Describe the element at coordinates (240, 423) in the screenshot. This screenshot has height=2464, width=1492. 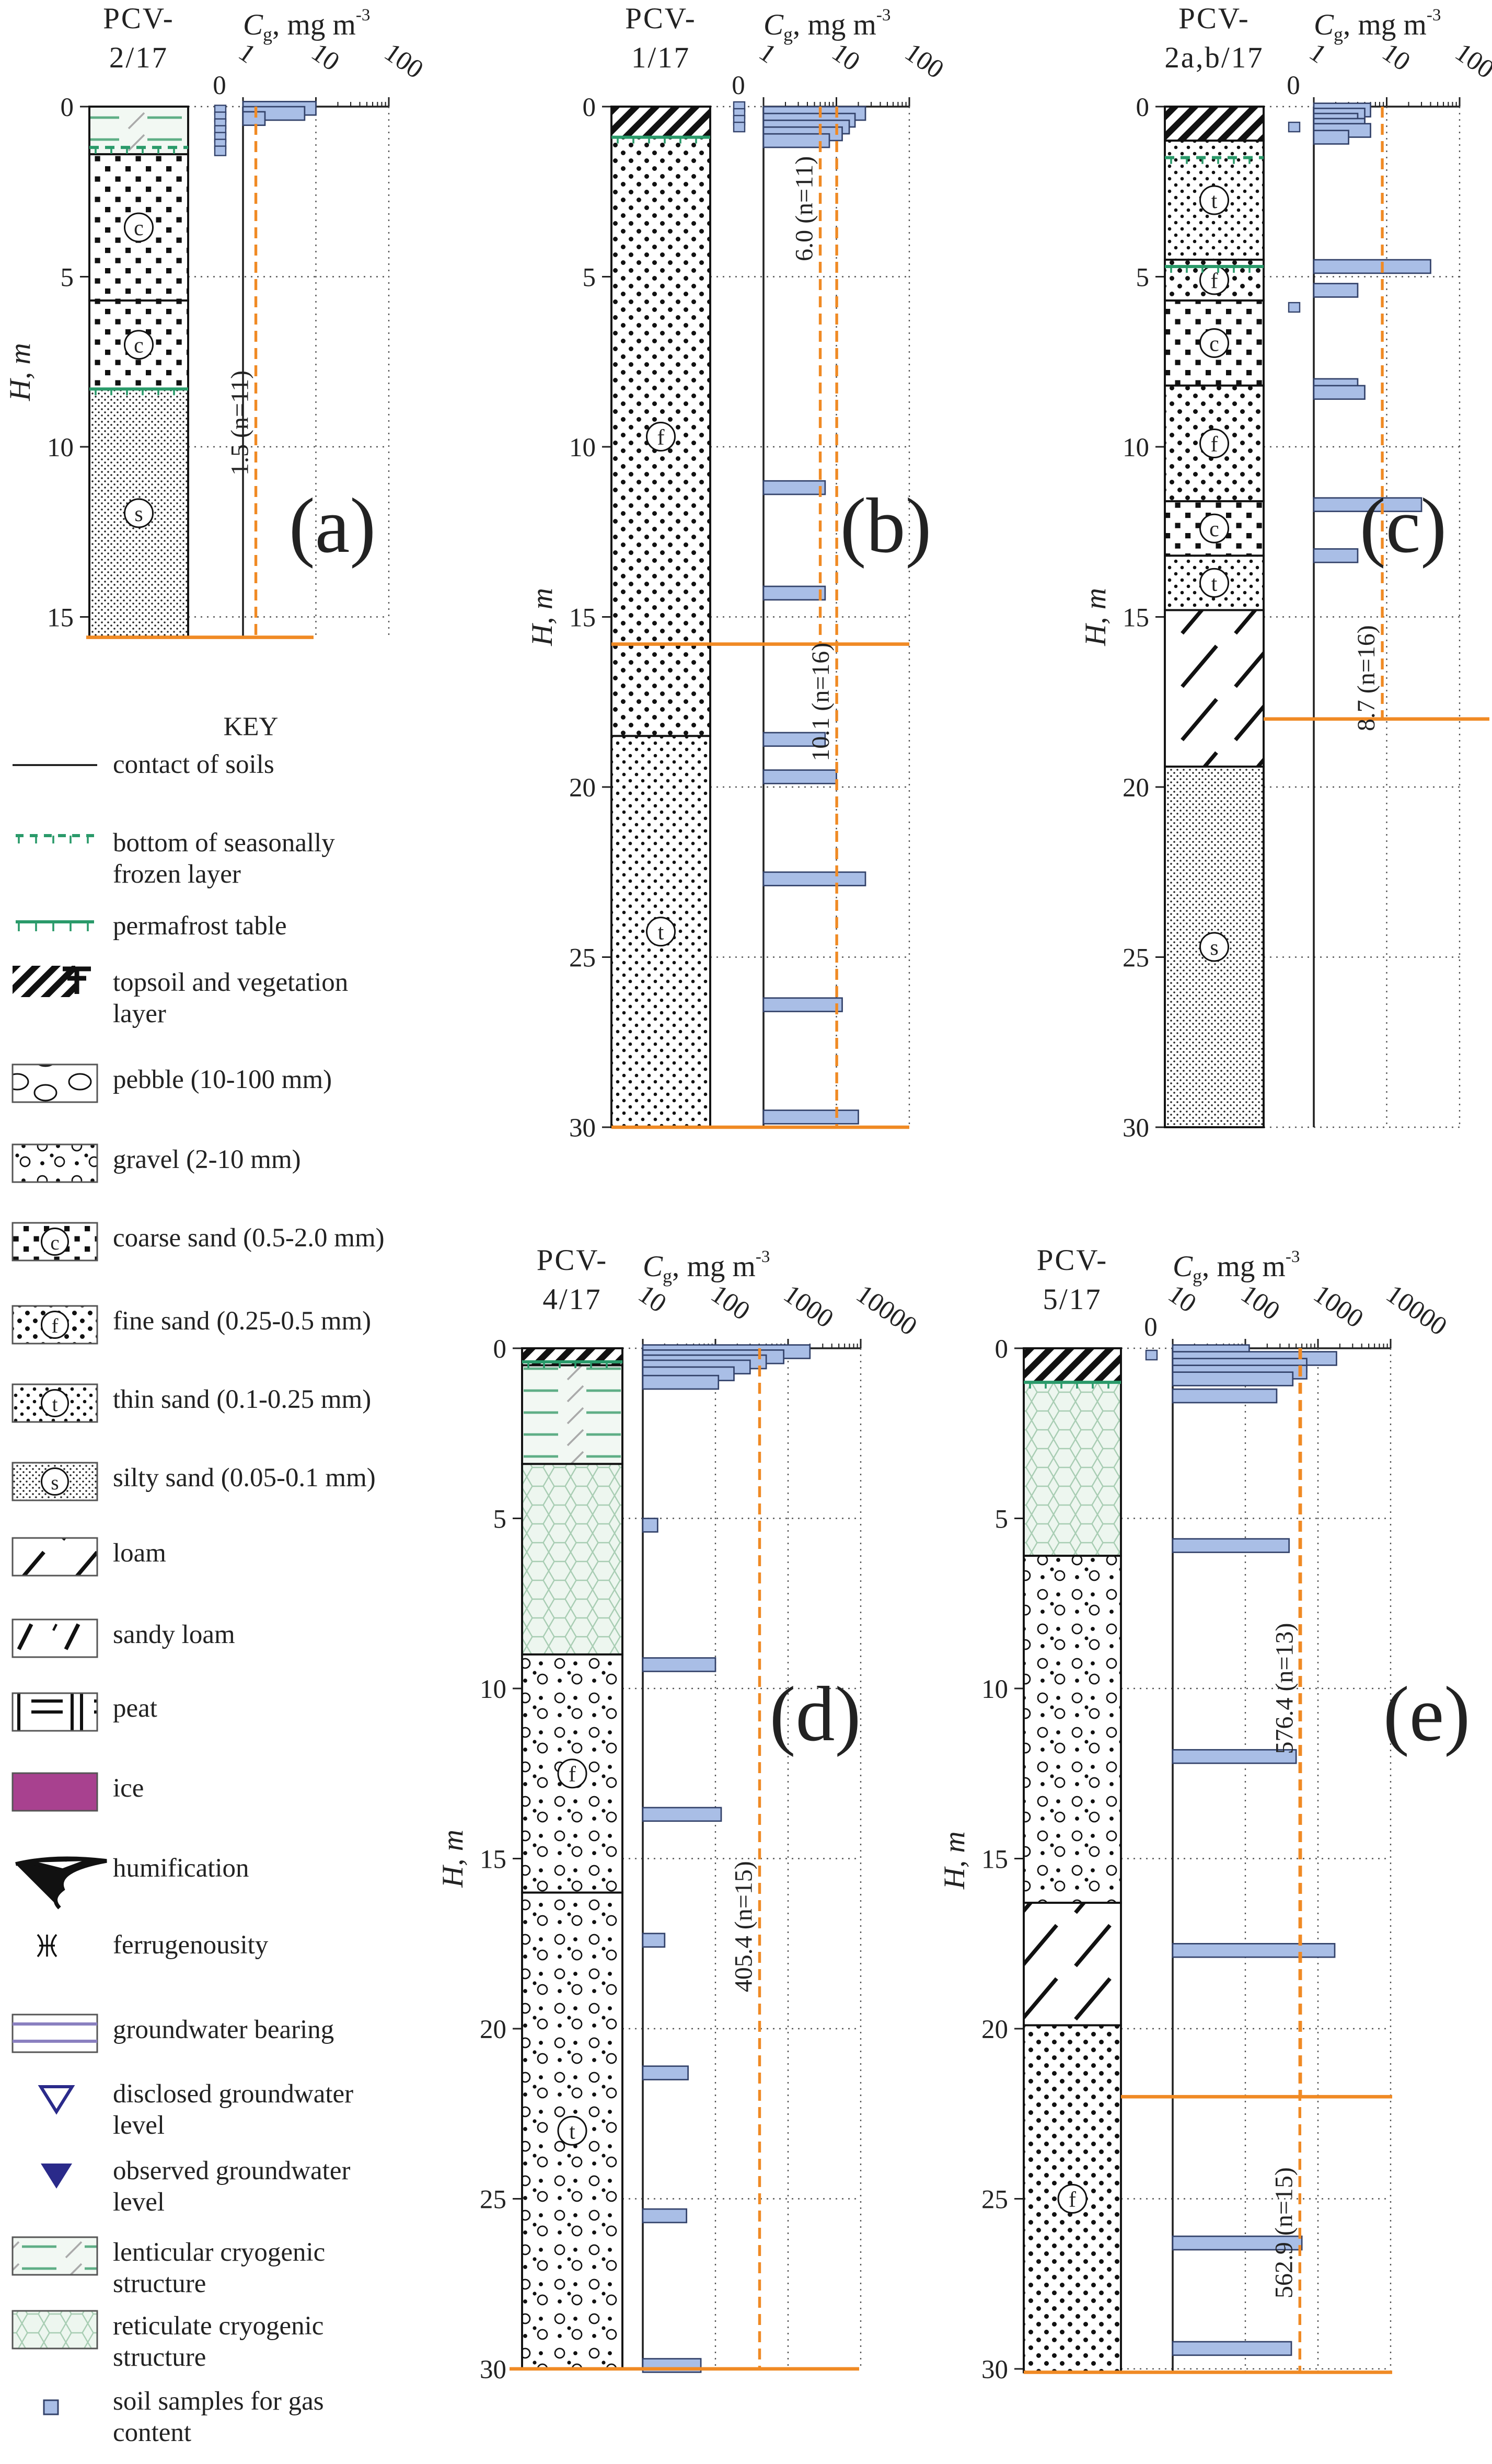
I see `mean-label: 1.5 (n=11)` at that location.